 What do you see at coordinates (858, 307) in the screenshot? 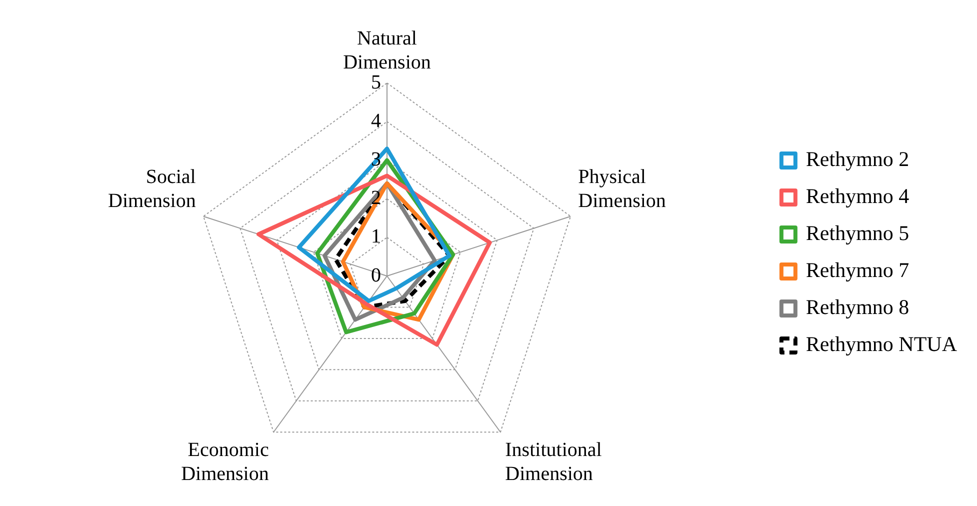
I see `legend-label: Rethymno 8` at bounding box center [858, 307].